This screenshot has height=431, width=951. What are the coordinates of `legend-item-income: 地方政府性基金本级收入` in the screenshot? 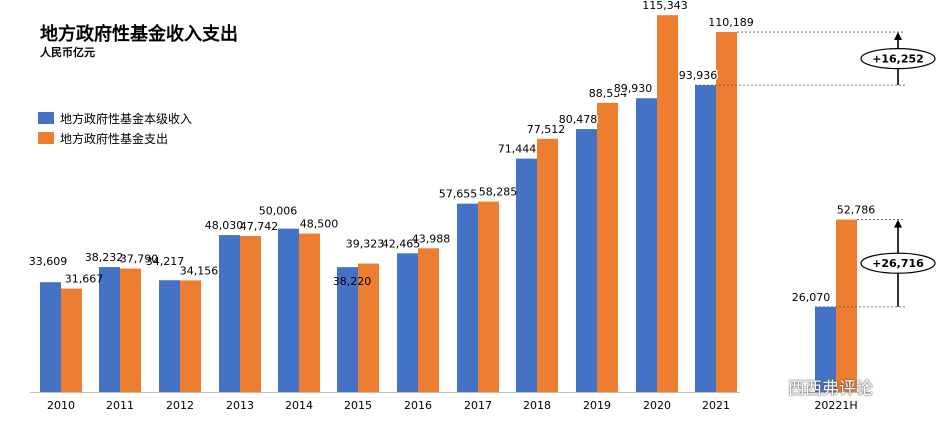 It's located at (115, 118).